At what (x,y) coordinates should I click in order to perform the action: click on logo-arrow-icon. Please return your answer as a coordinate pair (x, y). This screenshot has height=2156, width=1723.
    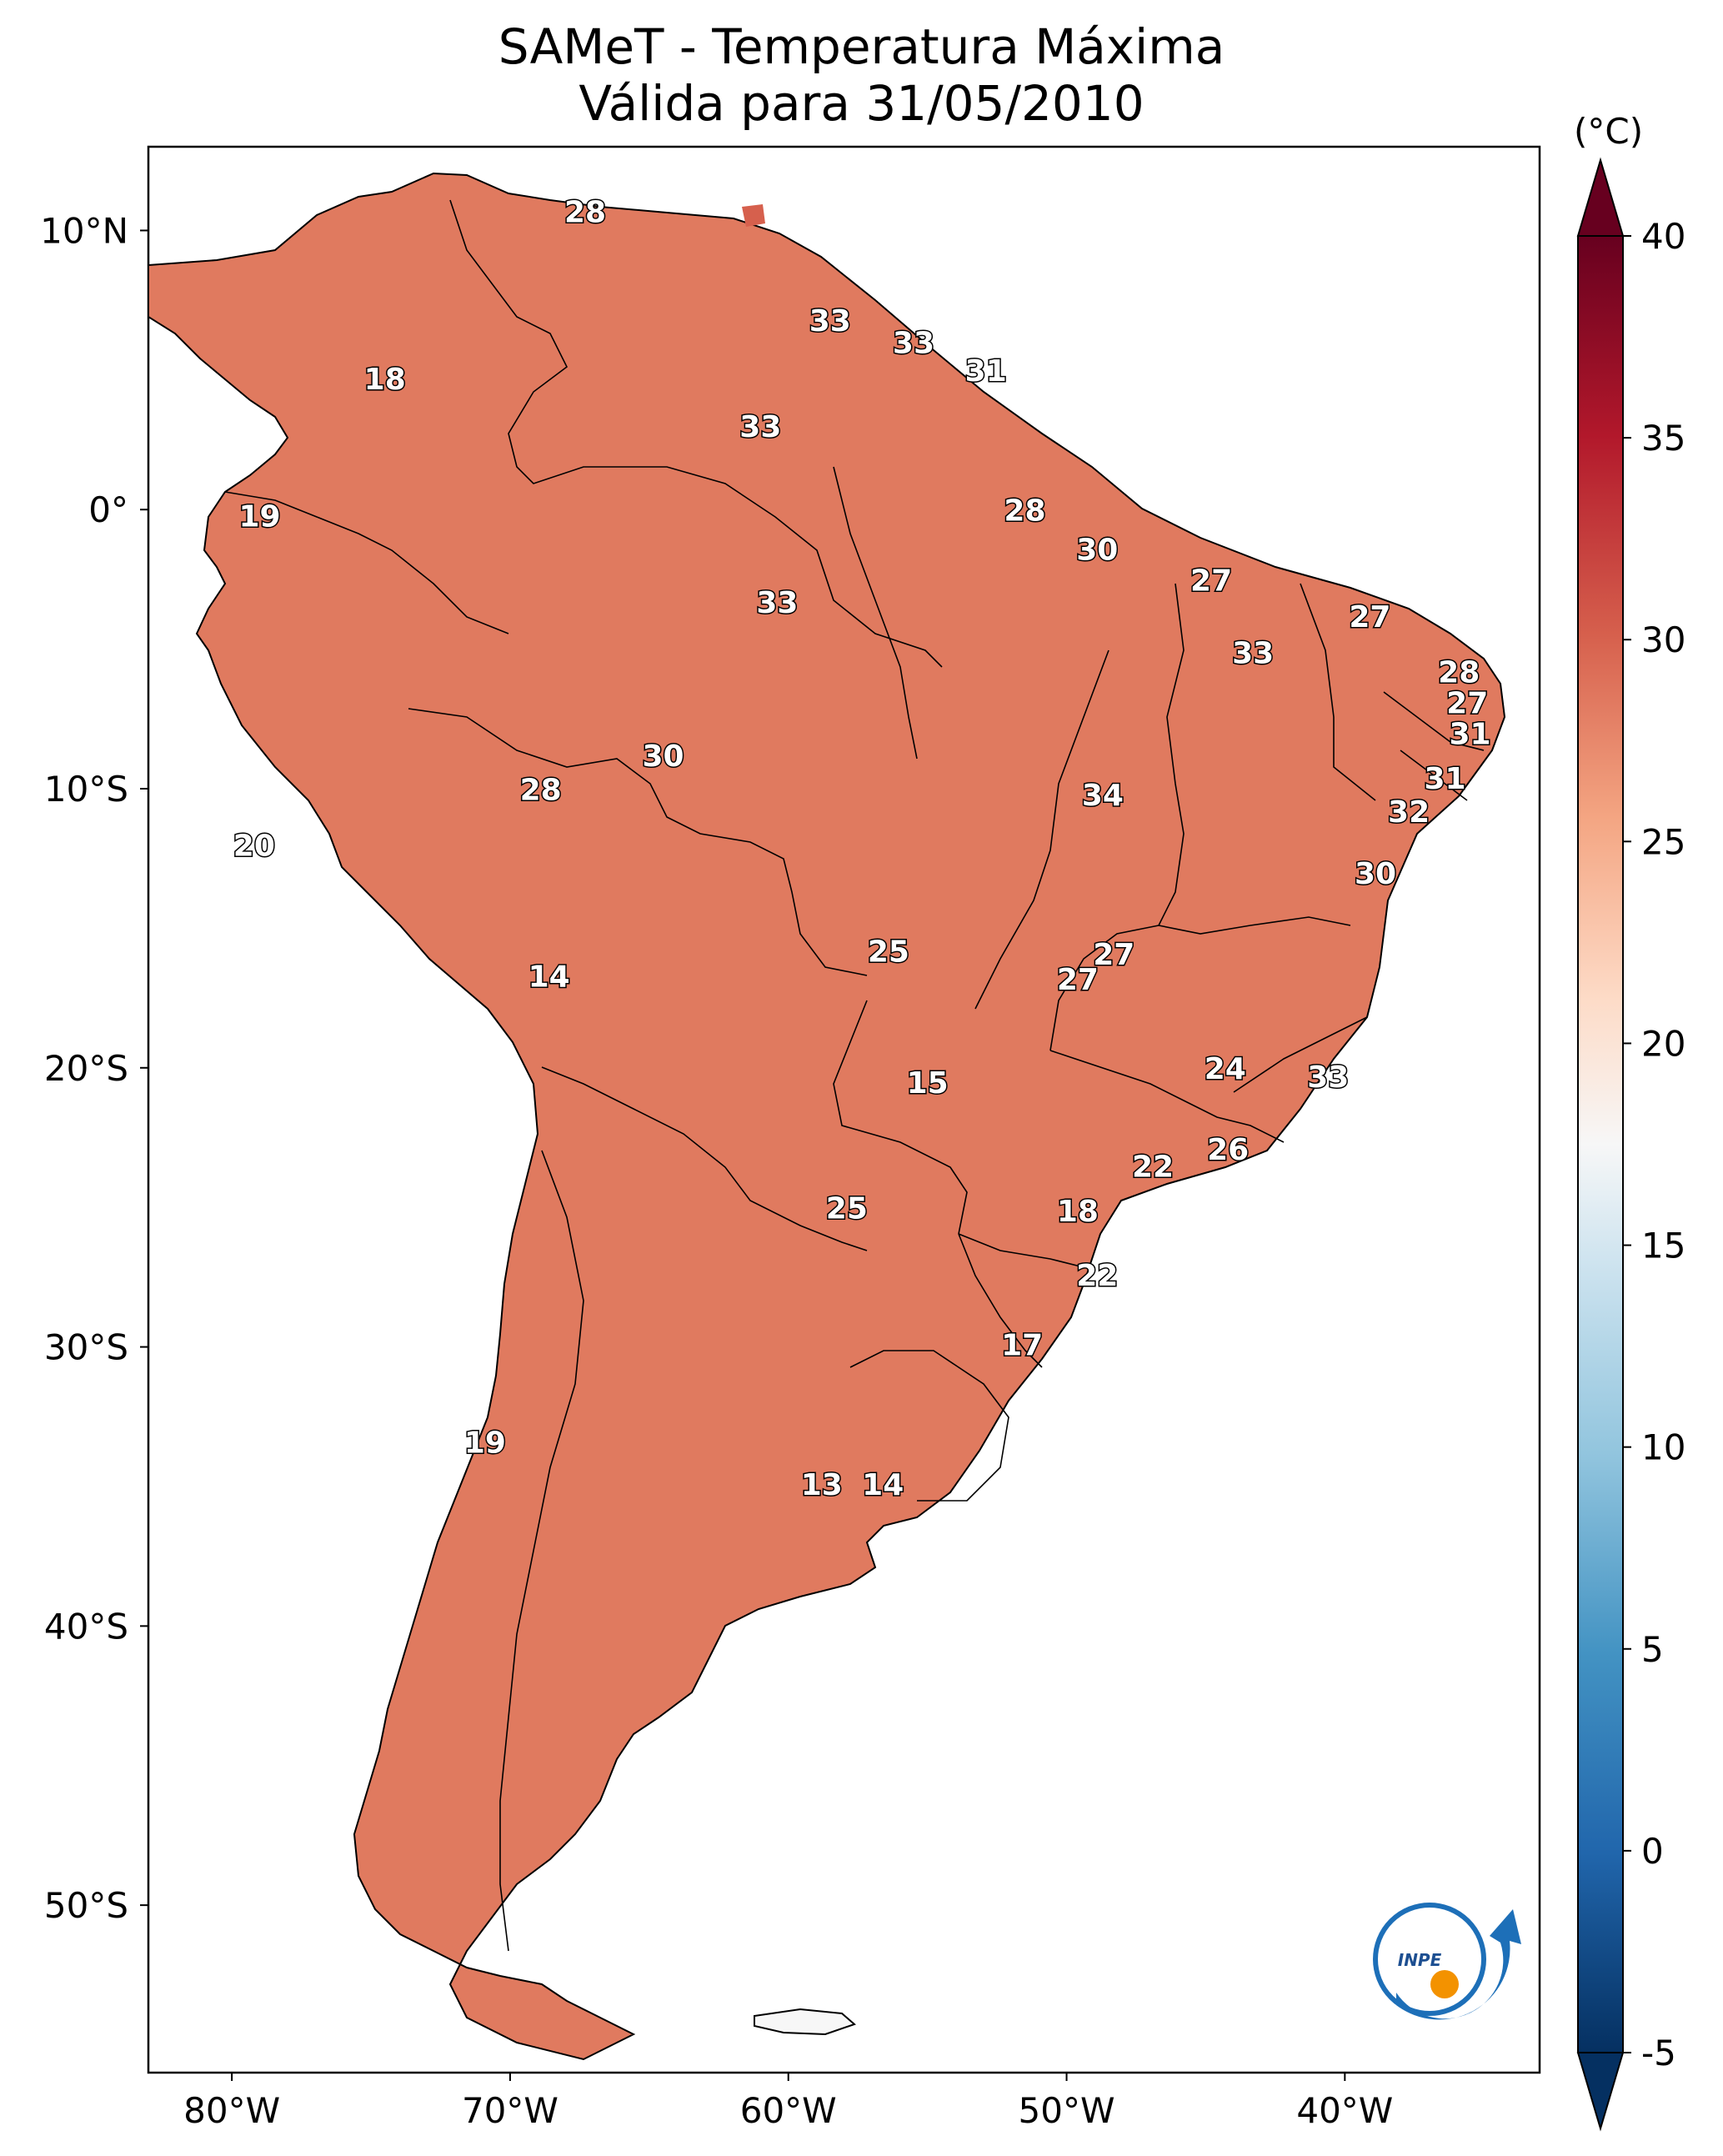
    Looking at the image, I should click on (1458, 1964).